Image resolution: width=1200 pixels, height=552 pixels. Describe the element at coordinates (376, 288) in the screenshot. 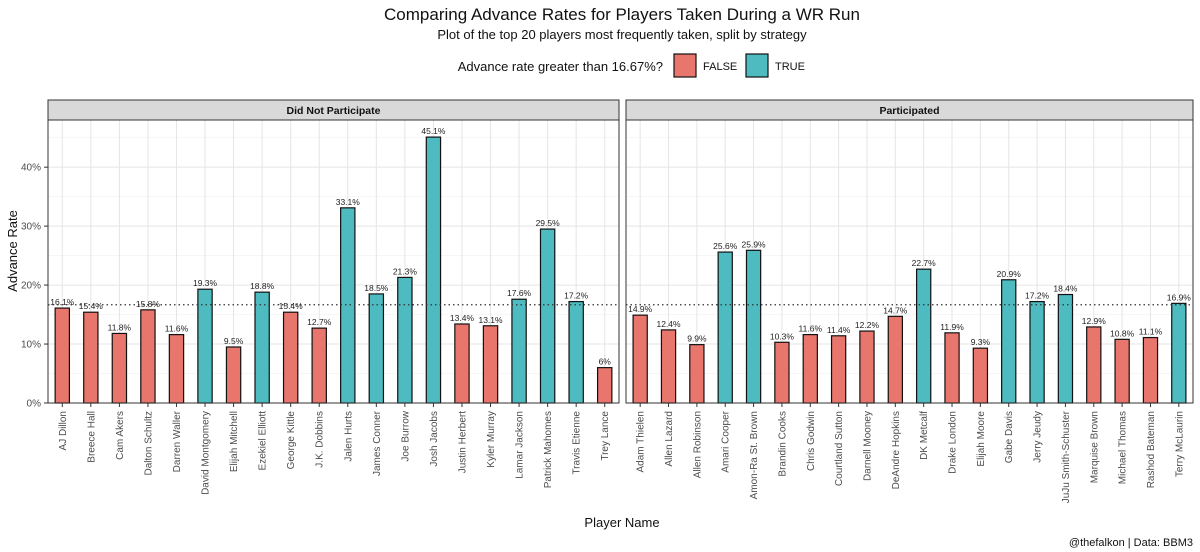

I see `bar-value-label: 18.5%` at that location.